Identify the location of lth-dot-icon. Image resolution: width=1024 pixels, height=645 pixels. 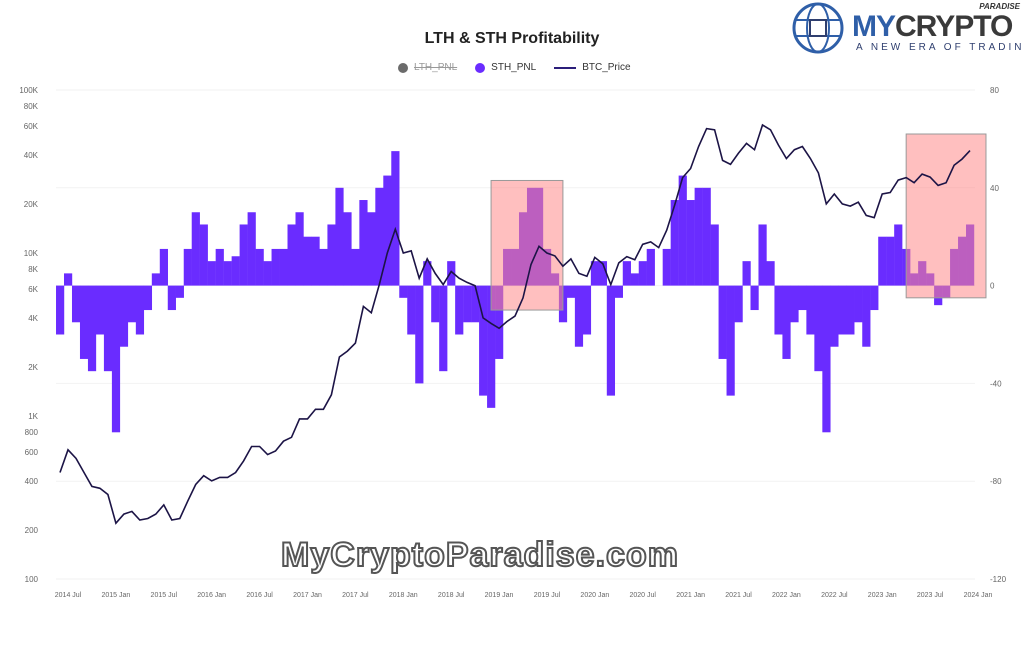
(403, 67).